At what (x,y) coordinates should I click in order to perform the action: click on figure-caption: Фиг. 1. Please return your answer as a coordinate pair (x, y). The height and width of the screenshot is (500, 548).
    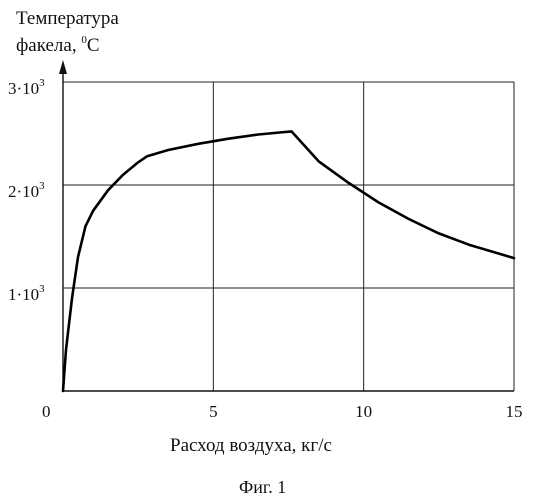
    Looking at the image, I should click on (262, 487).